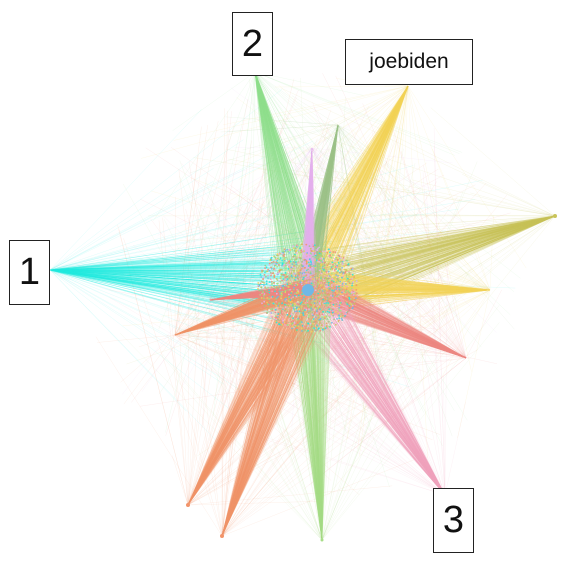  I want to click on hub-node, so click(555, 216).